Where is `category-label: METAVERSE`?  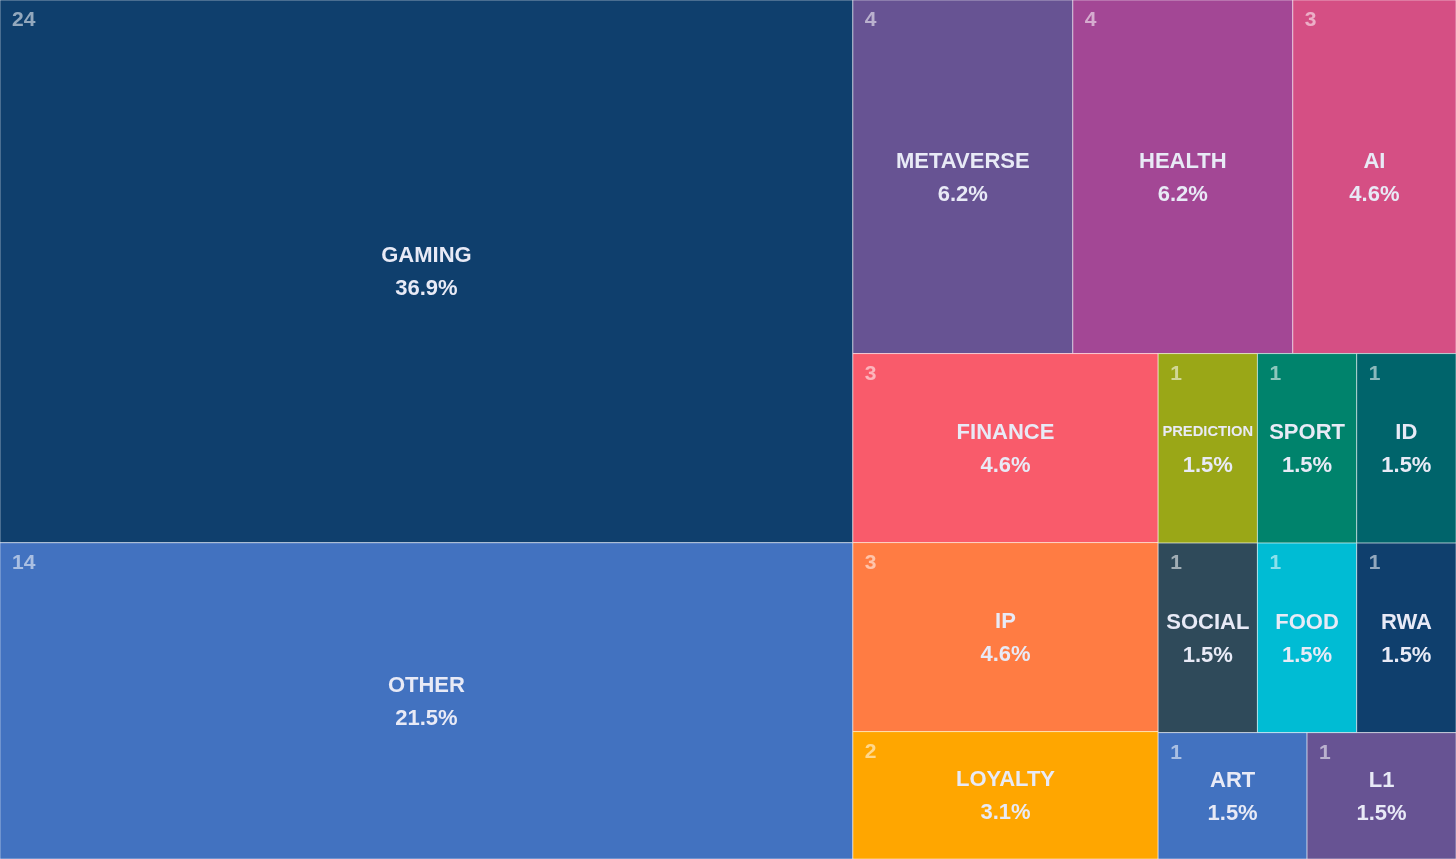
category-label: METAVERSE is located at coordinates (963, 160).